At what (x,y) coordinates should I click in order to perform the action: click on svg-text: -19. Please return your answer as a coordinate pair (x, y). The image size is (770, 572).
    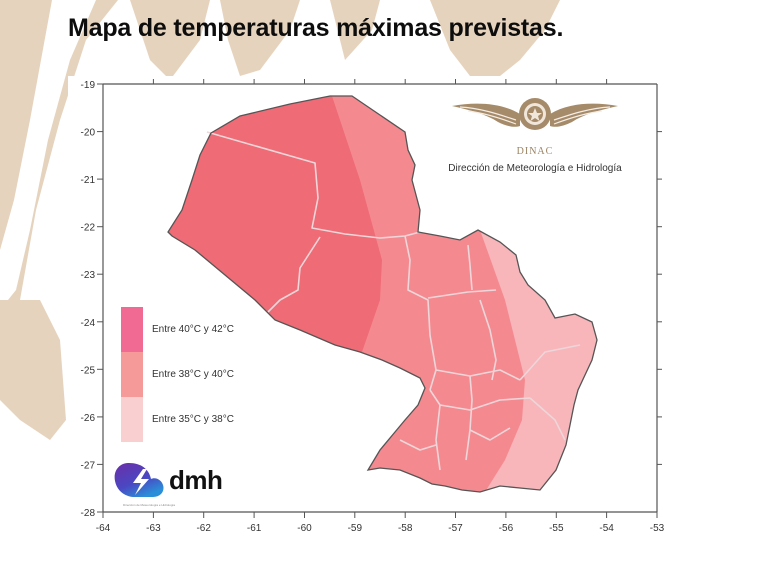
    Looking at the image, I should click on (88, 85).